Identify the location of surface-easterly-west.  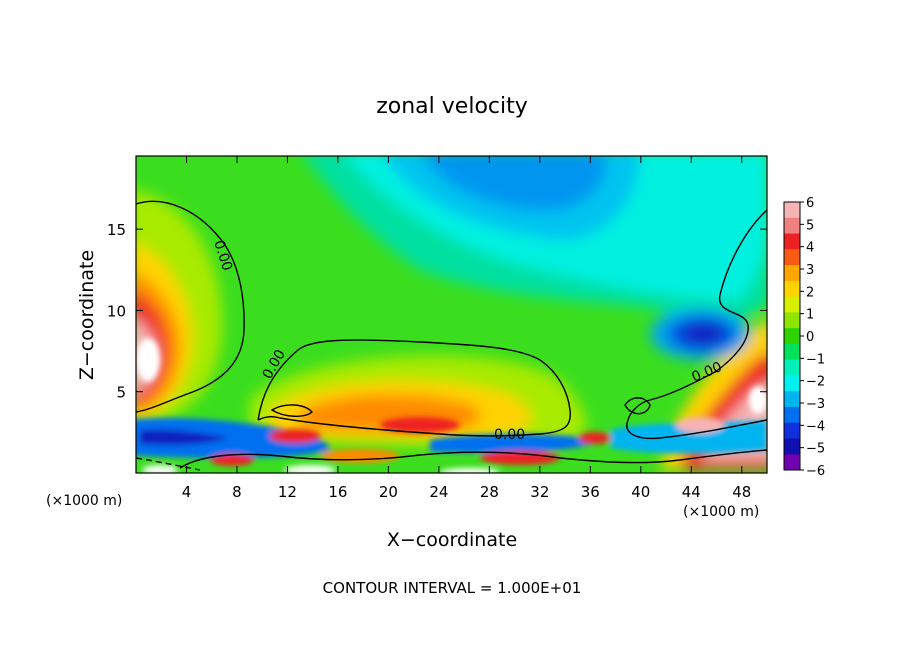
(233, 438).